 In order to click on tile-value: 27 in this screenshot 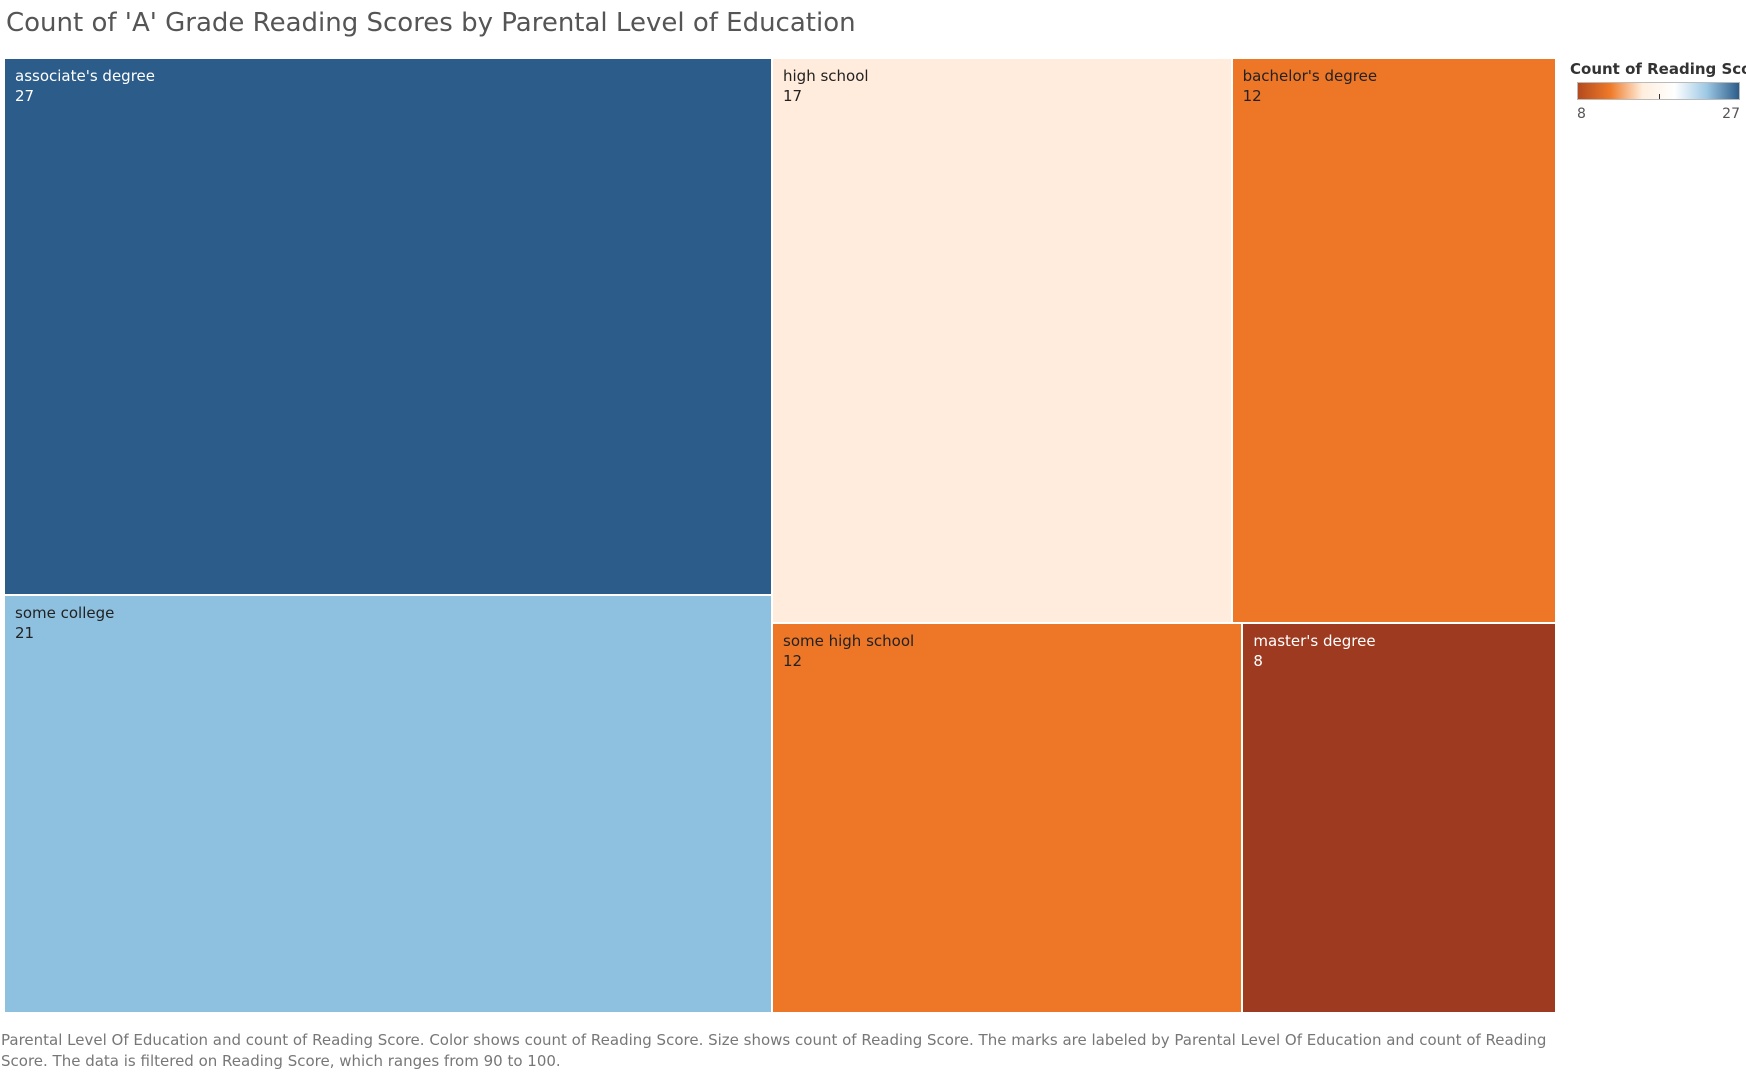, I will do `click(25, 96)`.